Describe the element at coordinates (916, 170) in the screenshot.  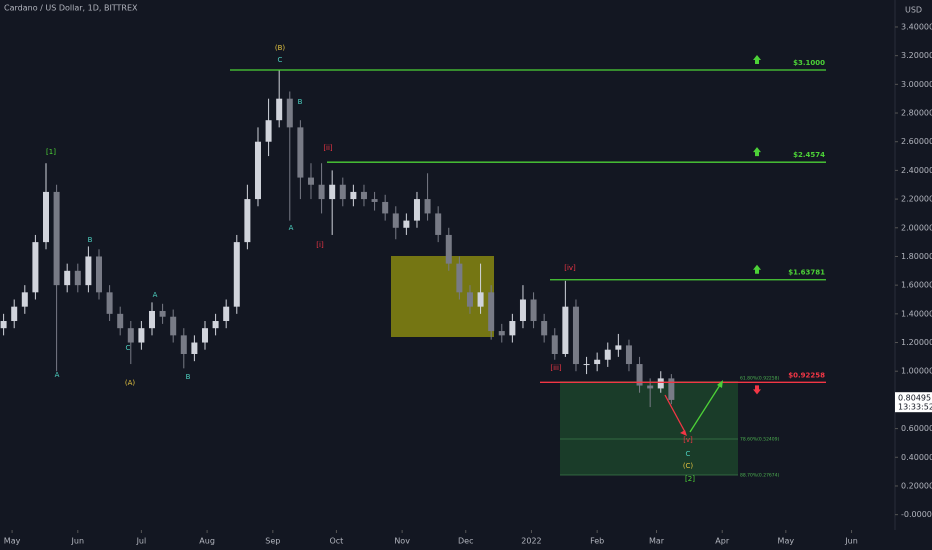
I see `y-tick-label: 2.40000` at that location.